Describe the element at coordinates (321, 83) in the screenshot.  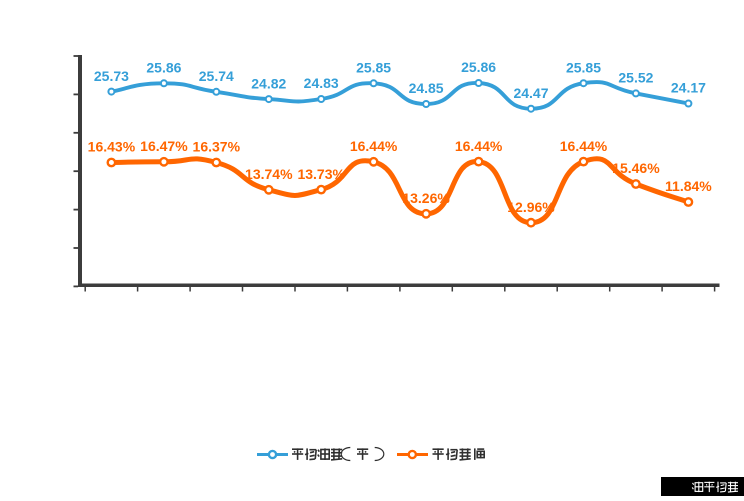
I see `svg-text: 24.83` at that location.